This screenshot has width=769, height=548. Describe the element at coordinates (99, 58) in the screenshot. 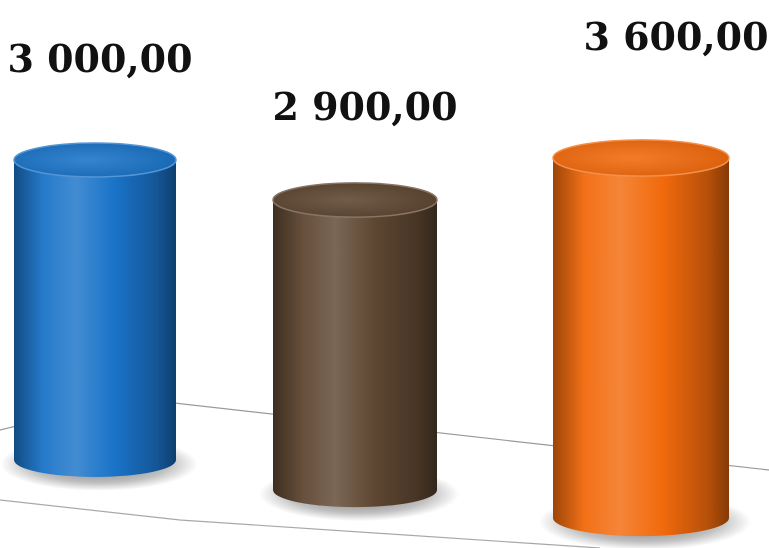

I see `data-label-1: 3 000,00` at that location.